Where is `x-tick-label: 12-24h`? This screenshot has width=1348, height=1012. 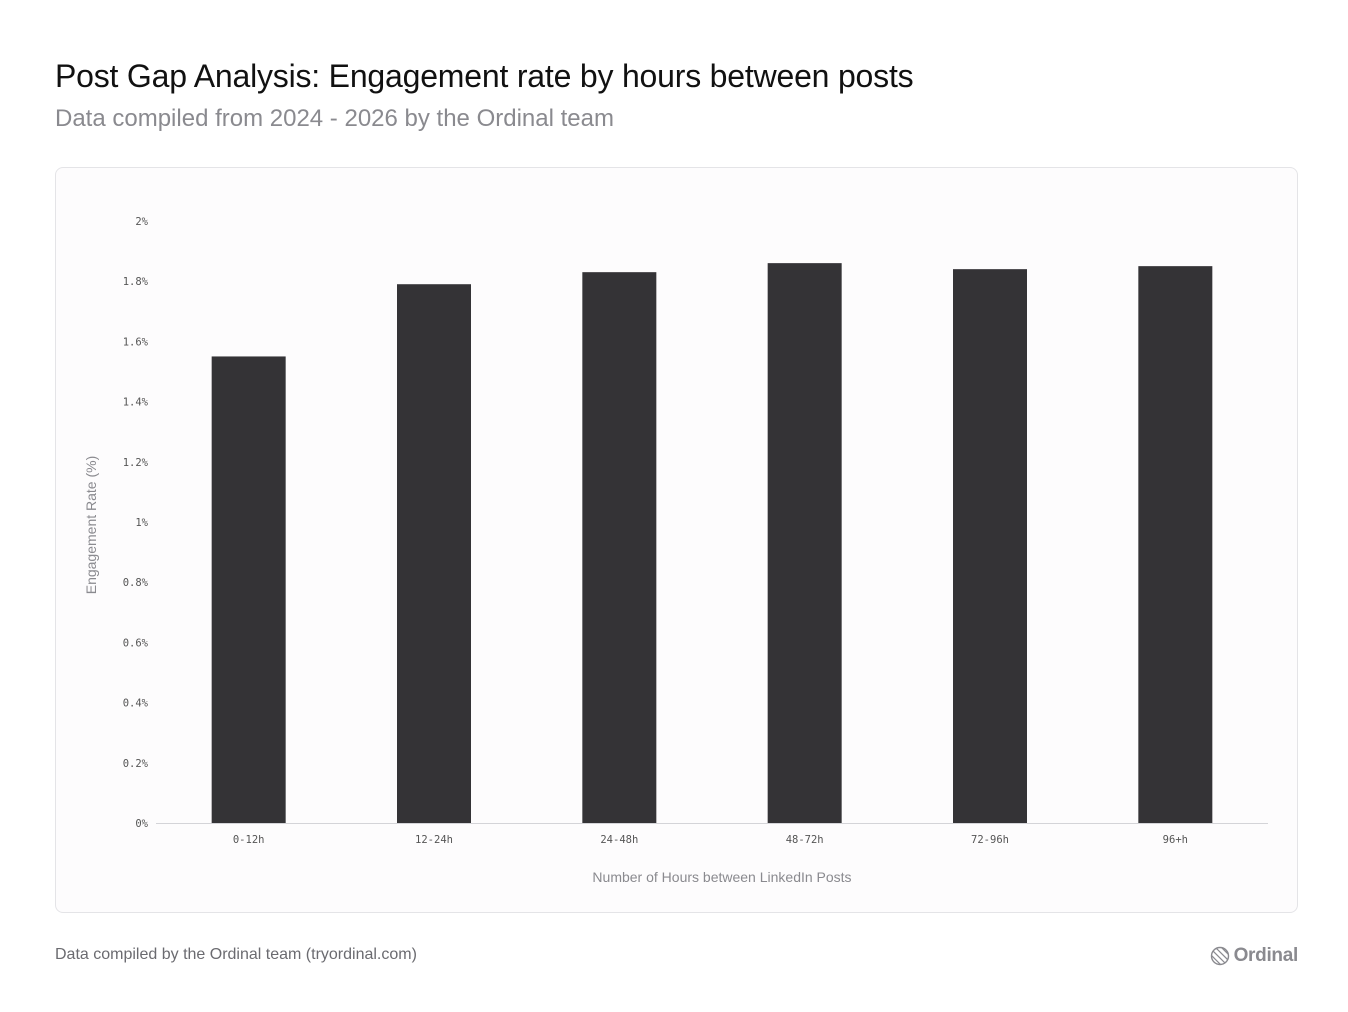
x-tick-label: 12-24h is located at coordinates (434, 840).